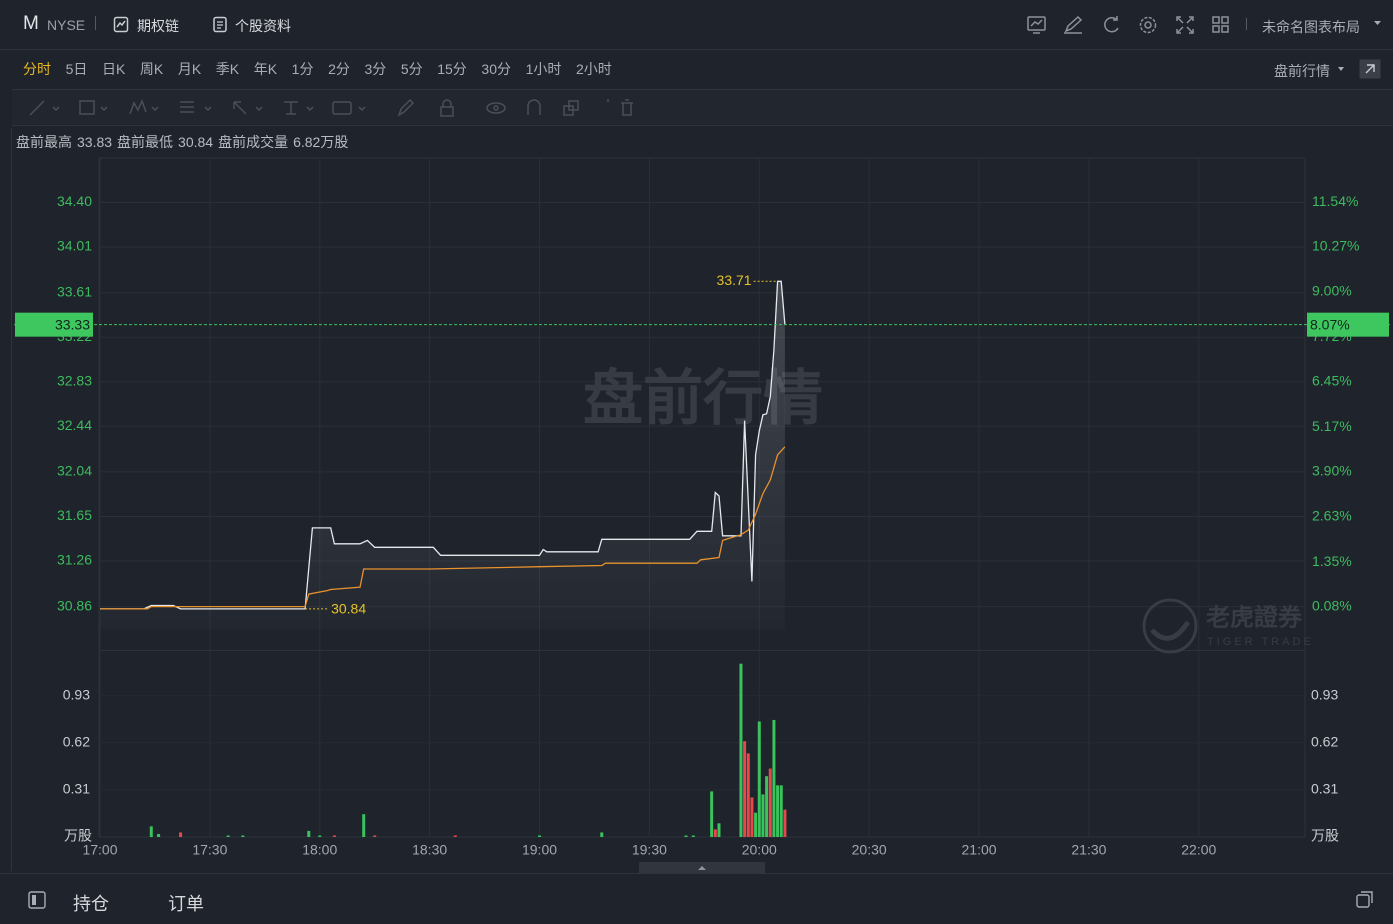  What do you see at coordinates (339, 69) in the screenshot?
I see `period-tab: 2分` at bounding box center [339, 69].